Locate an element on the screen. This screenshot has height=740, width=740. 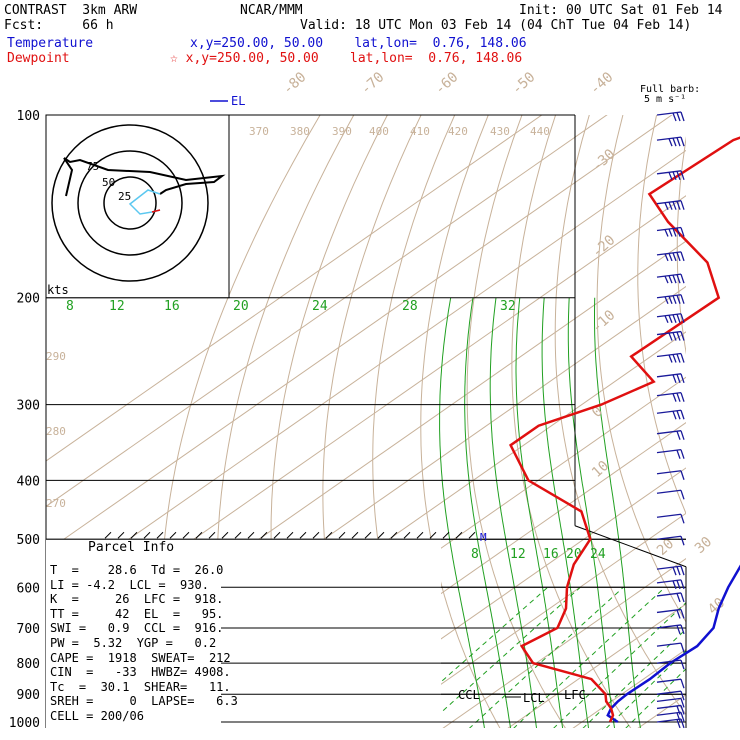
isotherm-label: -60 is located at coordinates (447, 83).